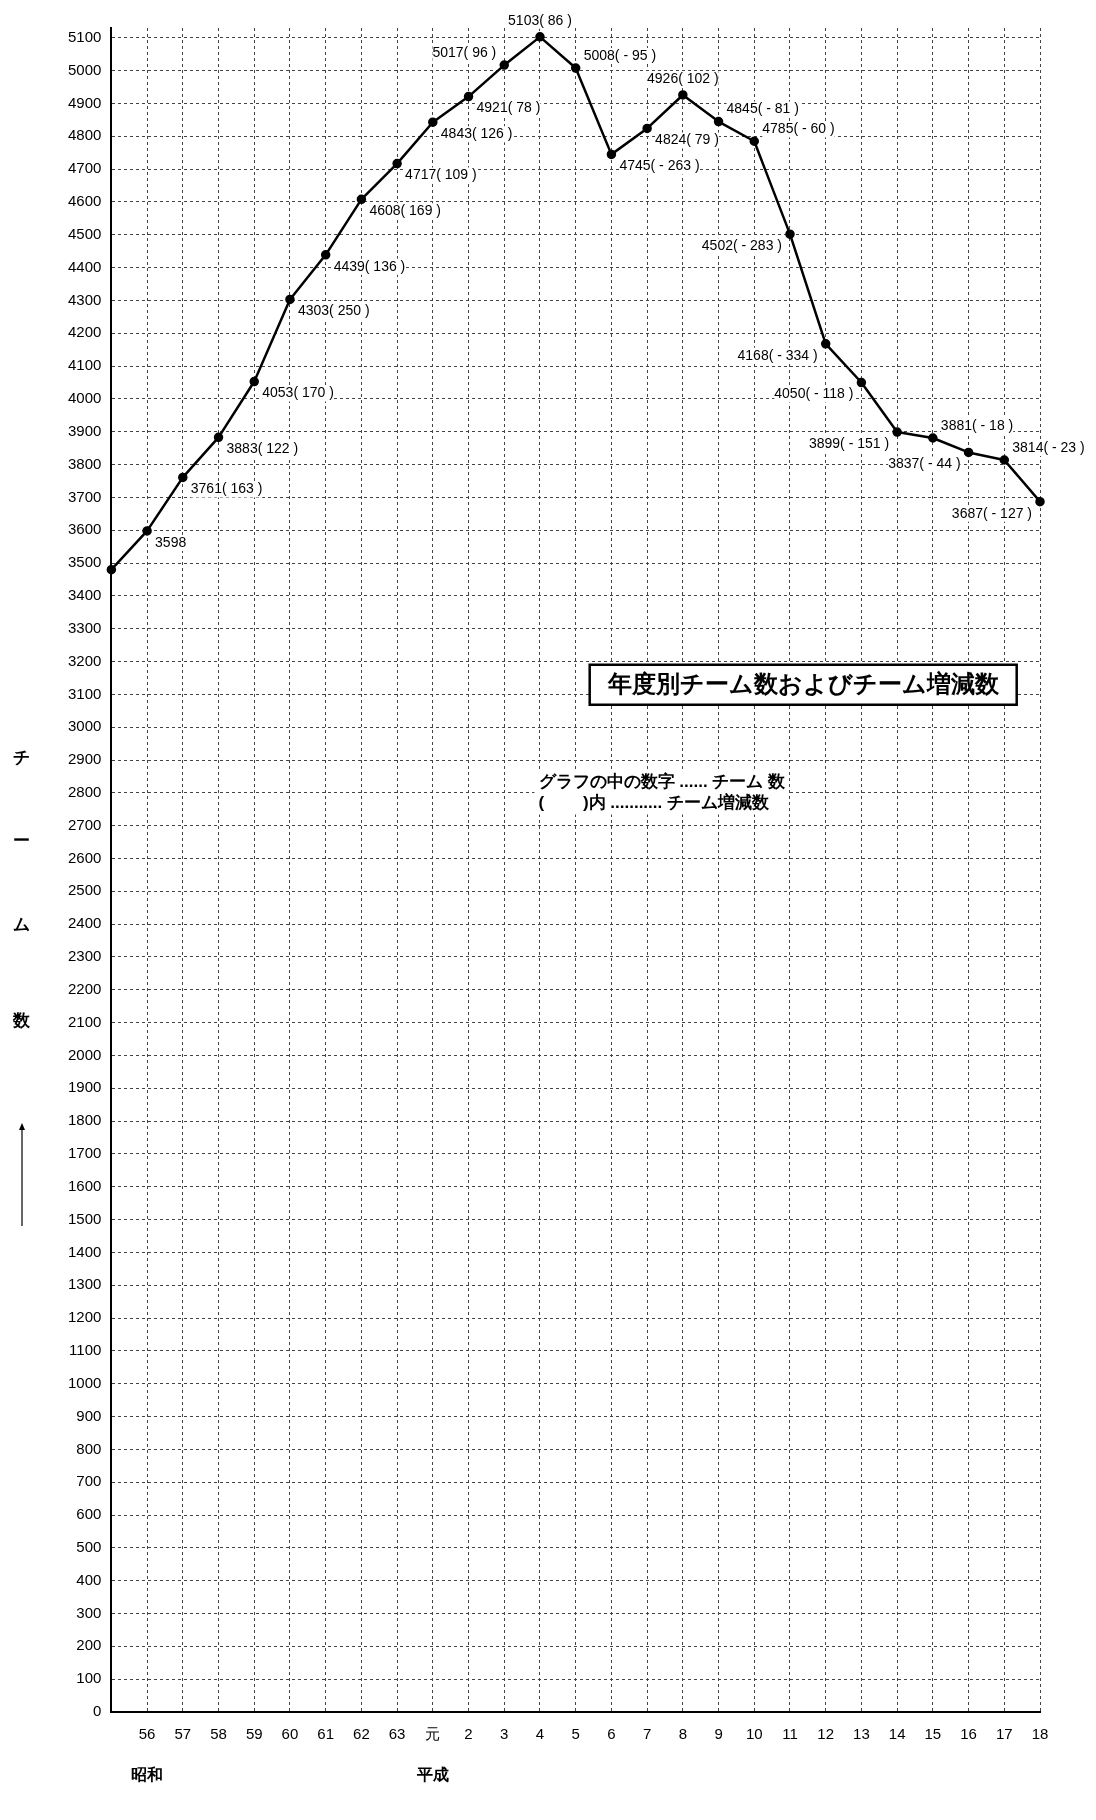 This screenshot has height=1820, width=1096. Describe the element at coordinates (84, 1185) in the screenshot. I see `y-tick-label: 1600` at that location.